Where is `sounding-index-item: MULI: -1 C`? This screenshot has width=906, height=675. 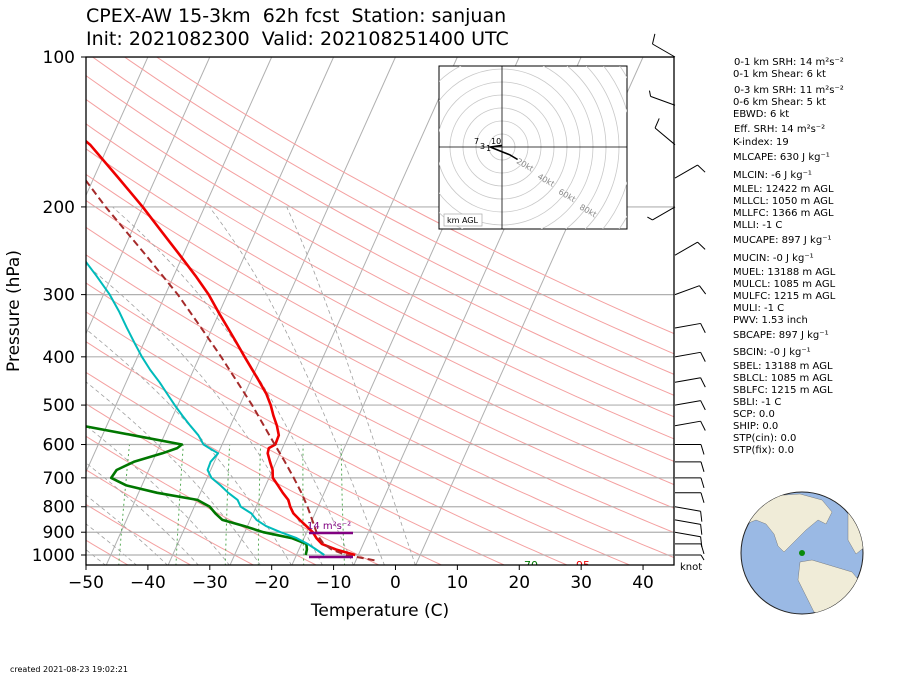
sounding-index-item: MULI: -1 C is located at coordinates (759, 308).